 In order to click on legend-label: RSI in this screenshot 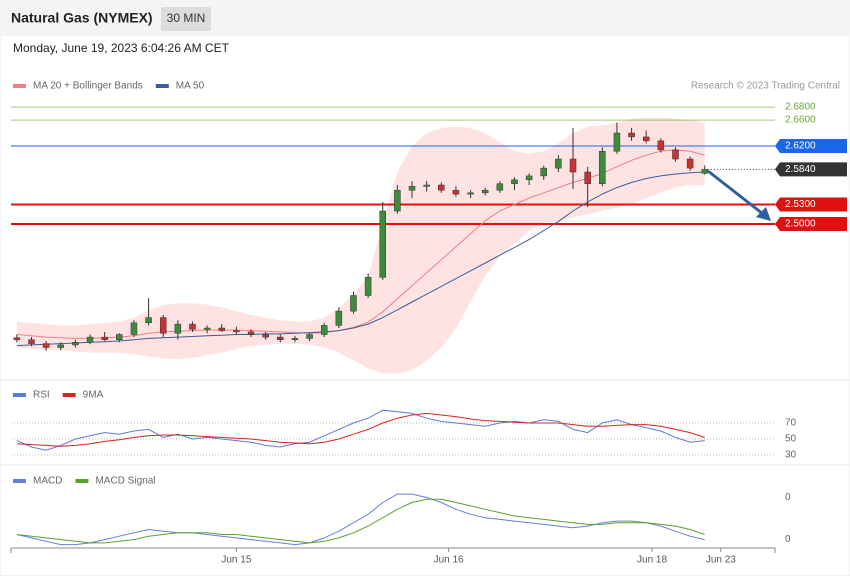, I will do `click(41, 395)`.